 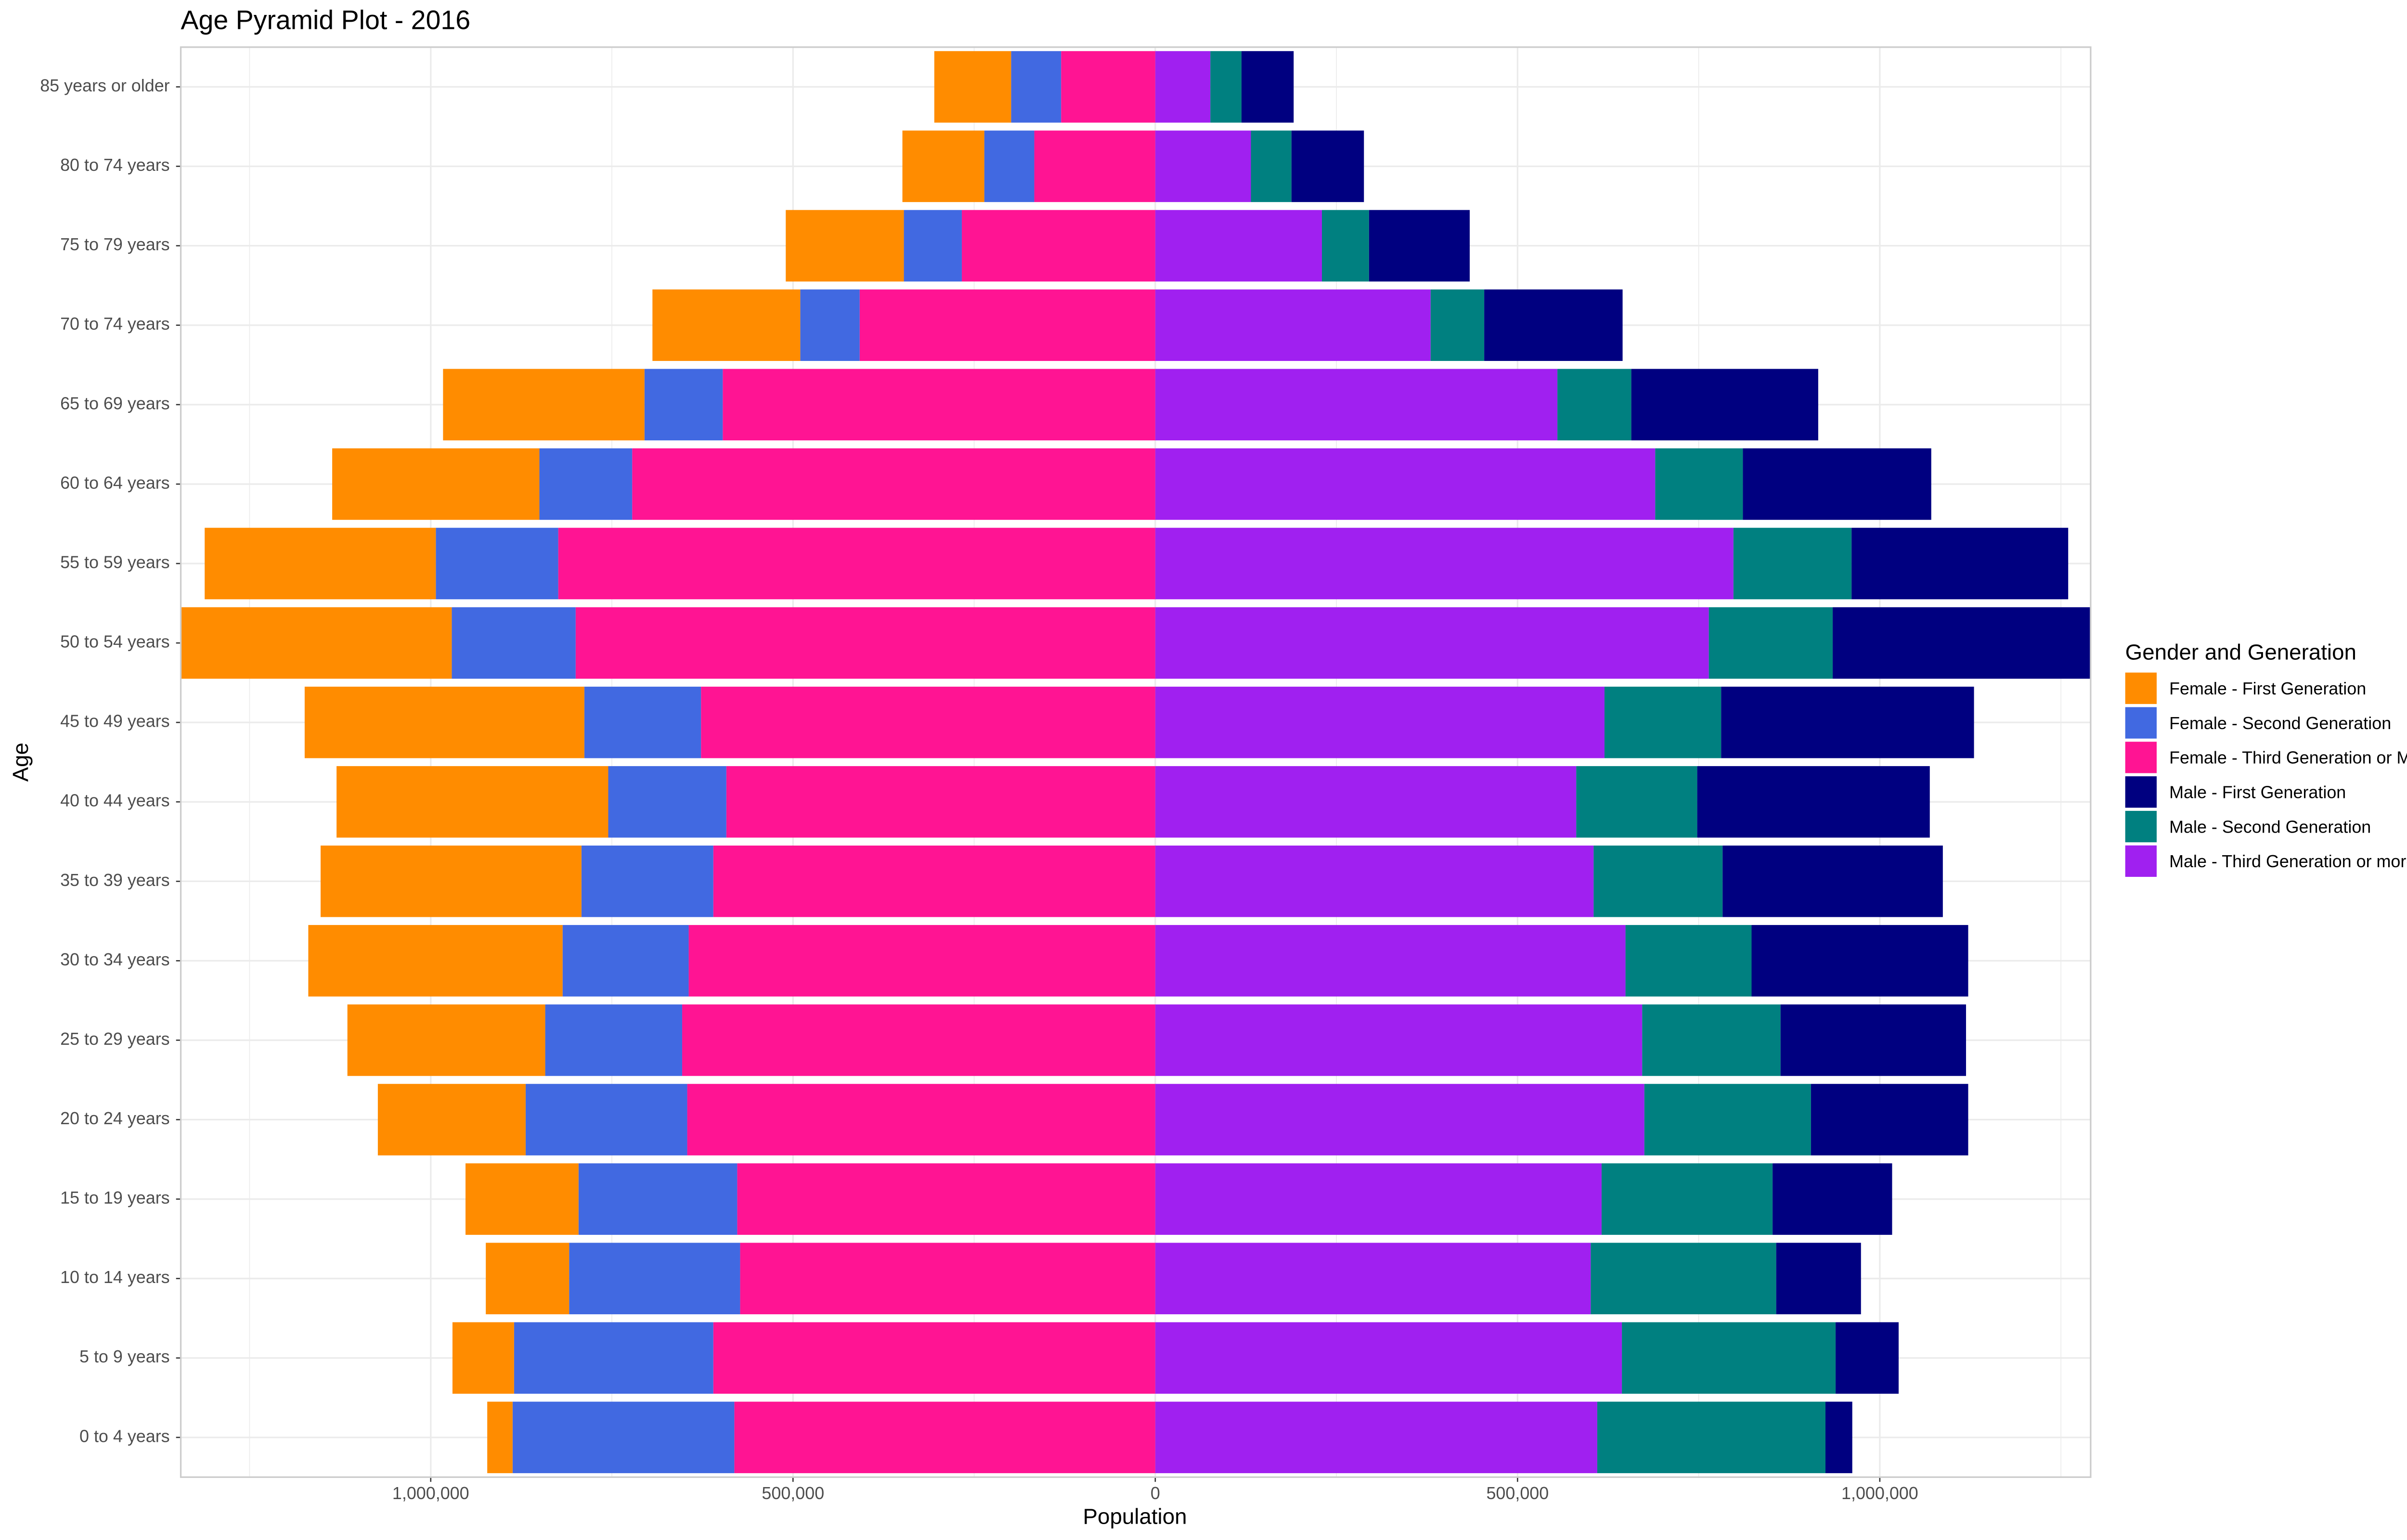 I want to click on x-axis-title: Population, so click(x=1135, y=1516).